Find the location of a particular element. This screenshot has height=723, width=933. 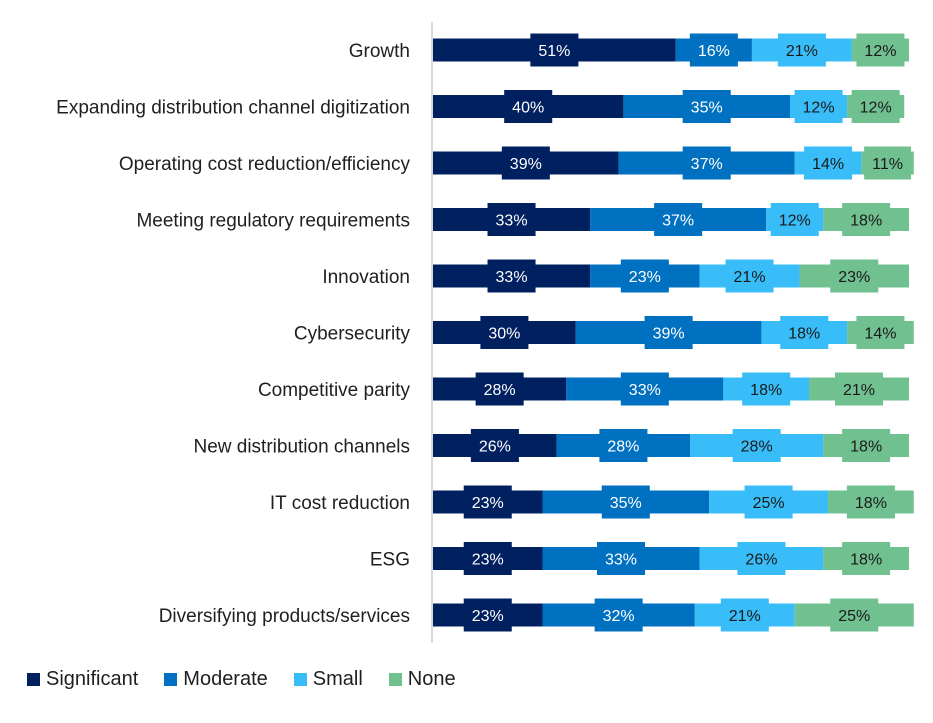

data-label-small-competitive-parity: 18% is located at coordinates (766, 390).